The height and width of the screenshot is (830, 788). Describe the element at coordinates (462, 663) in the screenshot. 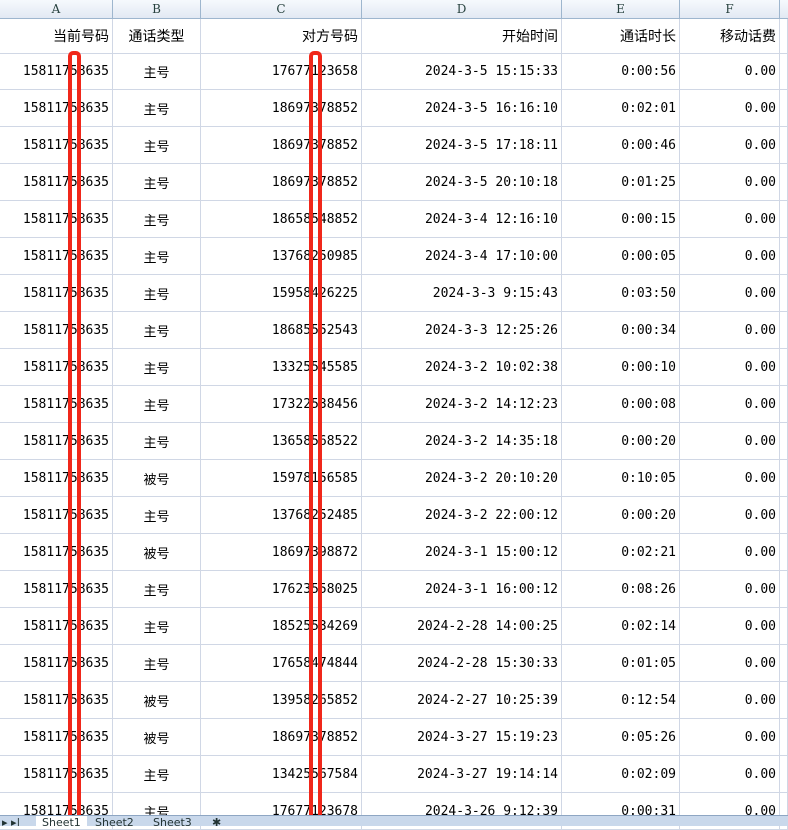

I see `cell-start-time: 2024-2-28 15:30:33` at that location.